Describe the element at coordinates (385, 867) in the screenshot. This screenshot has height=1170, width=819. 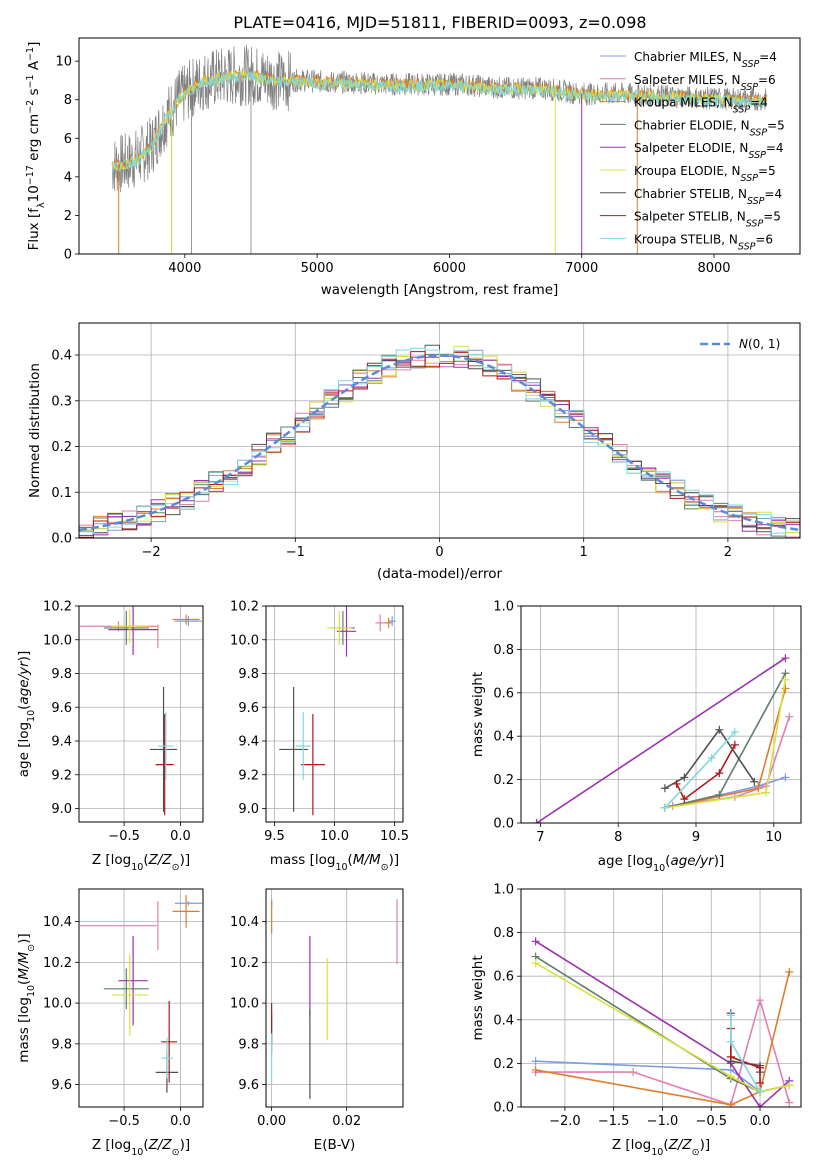
I see `age_vs_mass-xlabel-part: ⊙` at that location.